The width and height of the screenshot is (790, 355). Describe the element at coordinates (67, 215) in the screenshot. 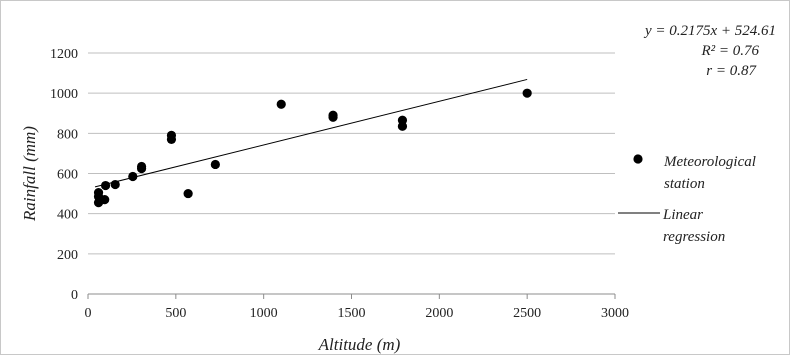

I see `y-tick-label: 400` at that location.